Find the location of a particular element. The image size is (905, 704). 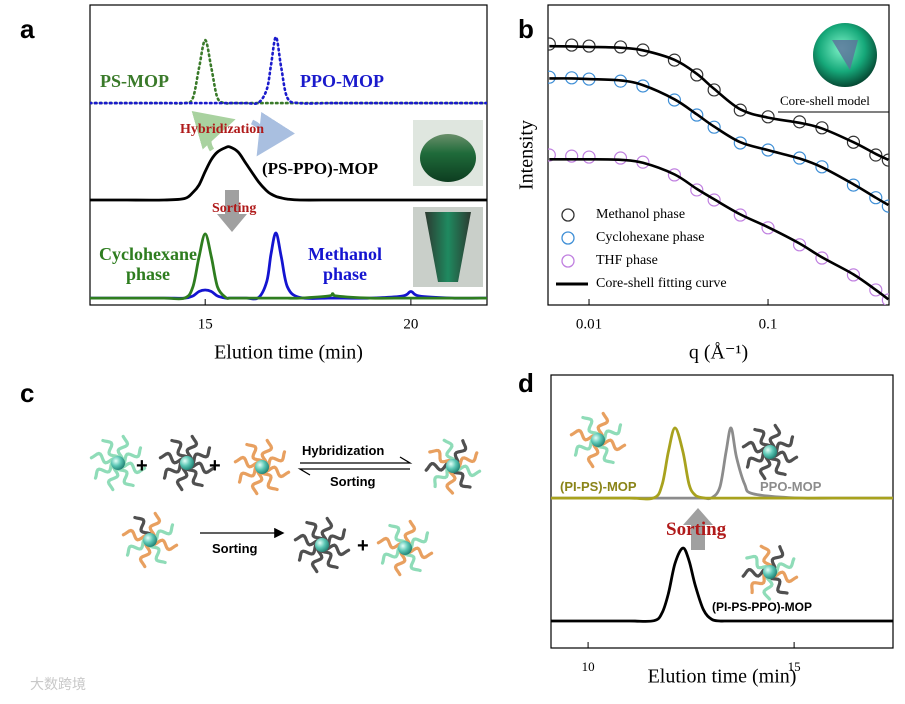

sorting-arrow is located at coordinates (232, 211).